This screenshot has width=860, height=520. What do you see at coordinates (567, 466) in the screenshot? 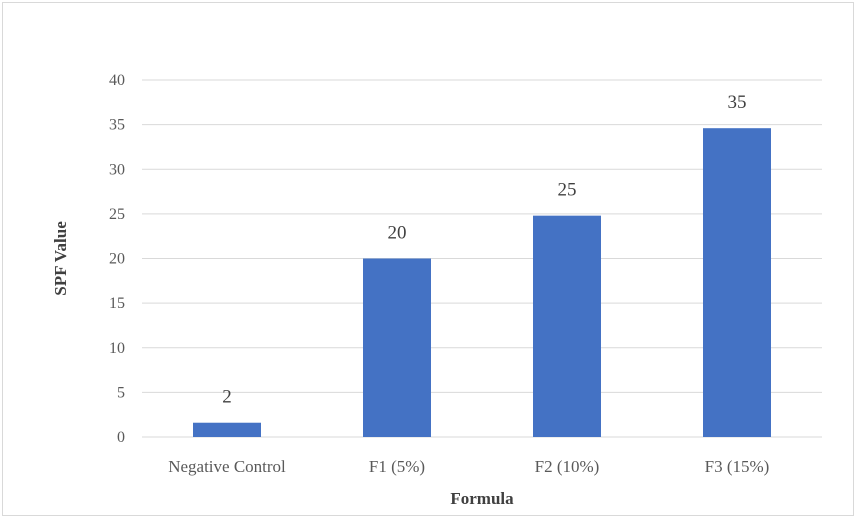
I see `x-category-label: F2 (10%)` at bounding box center [567, 466].